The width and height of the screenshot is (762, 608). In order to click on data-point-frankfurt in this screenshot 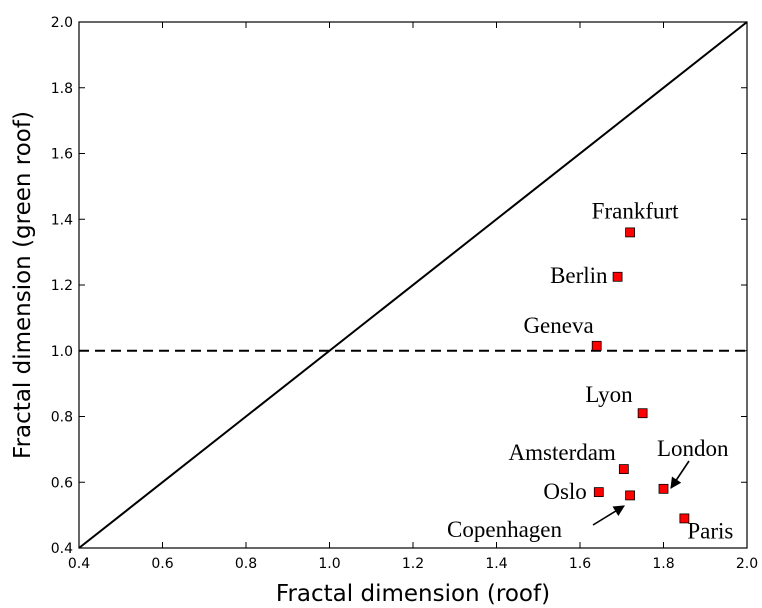, I will do `click(630, 232)`.